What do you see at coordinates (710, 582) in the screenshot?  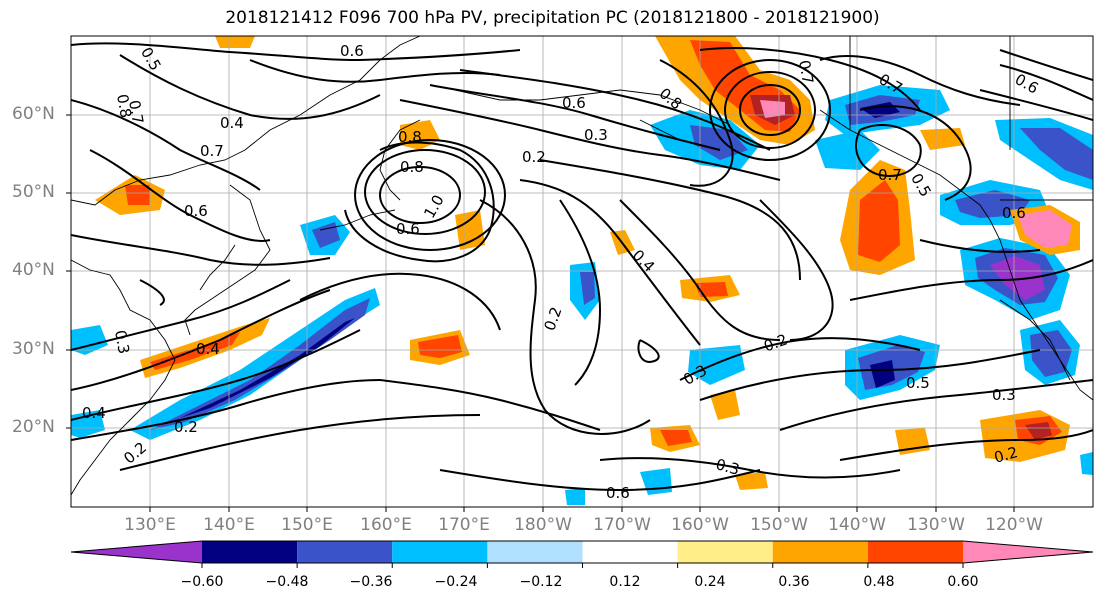 I see `colorbar-tick-label: 0.24` at bounding box center [710, 582].